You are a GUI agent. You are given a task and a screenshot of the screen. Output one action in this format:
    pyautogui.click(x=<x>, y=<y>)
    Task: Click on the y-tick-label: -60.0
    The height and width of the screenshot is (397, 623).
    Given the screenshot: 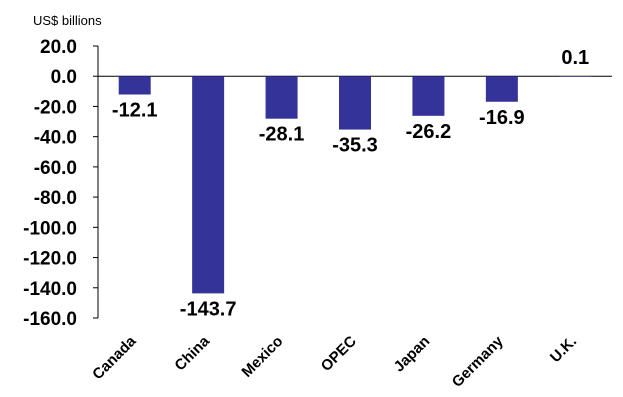 What is the action you would take?
    pyautogui.click(x=55, y=168)
    